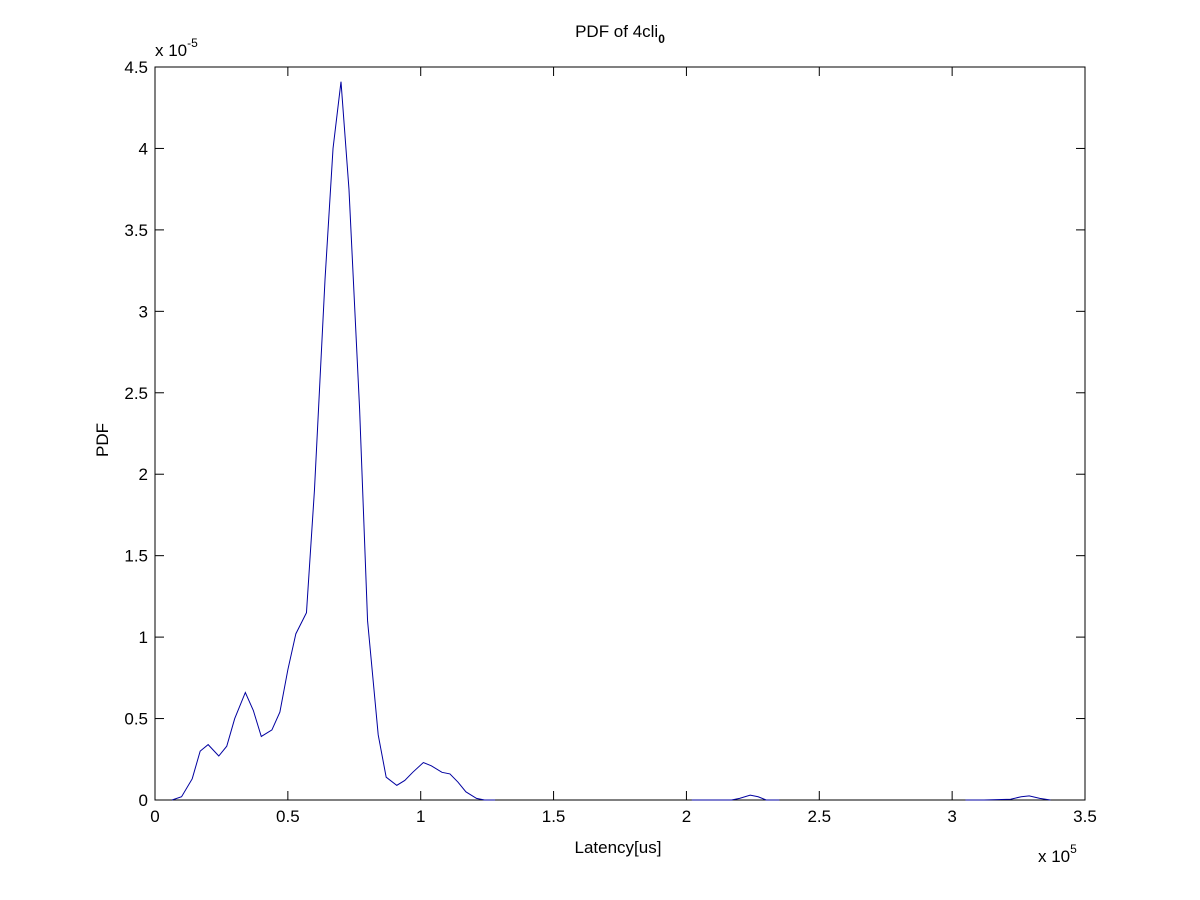 This screenshot has height=900, width=1200. What do you see at coordinates (143, 311) in the screenshot?
I see `y-tick-label: 3` at bounding box center [143, 311].